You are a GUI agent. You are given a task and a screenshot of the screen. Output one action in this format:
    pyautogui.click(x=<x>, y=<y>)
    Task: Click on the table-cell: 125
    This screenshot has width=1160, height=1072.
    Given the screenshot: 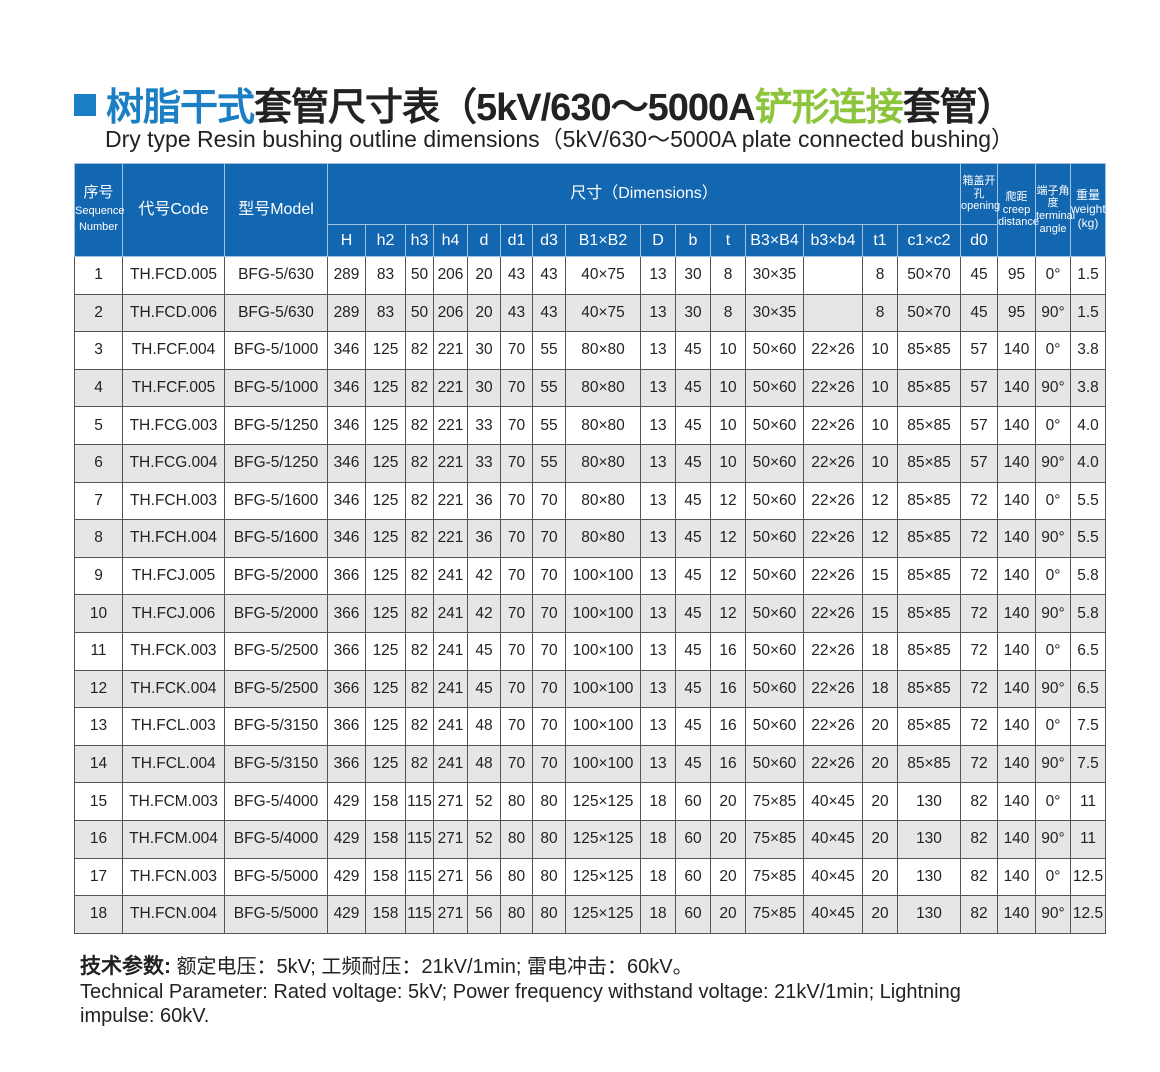 What is the action you would take?
    pyautogui.click(x=385, y=501)
    